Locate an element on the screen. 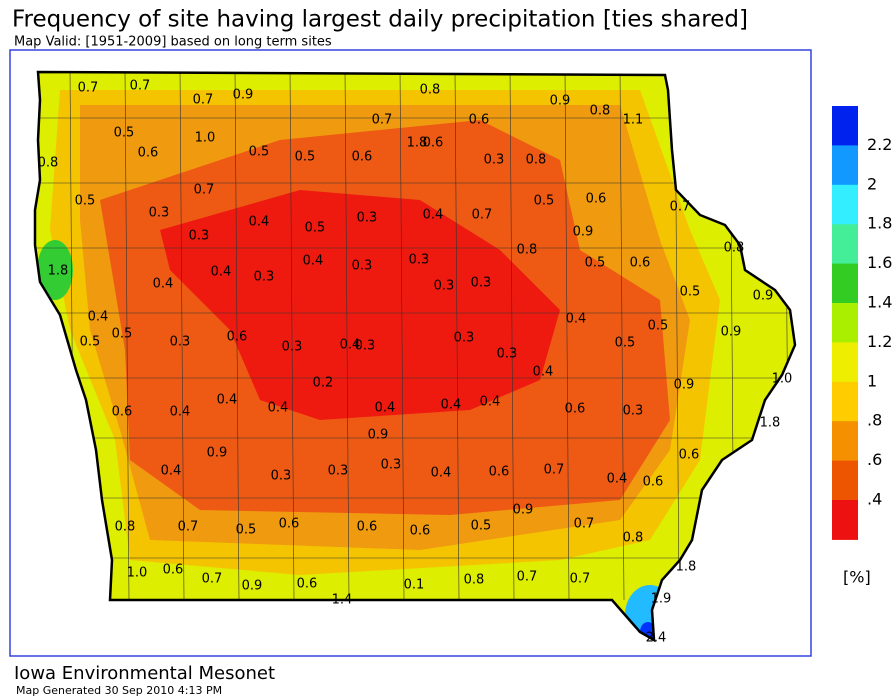  legend-label: 2.2 is located at coordinates (879, 144).